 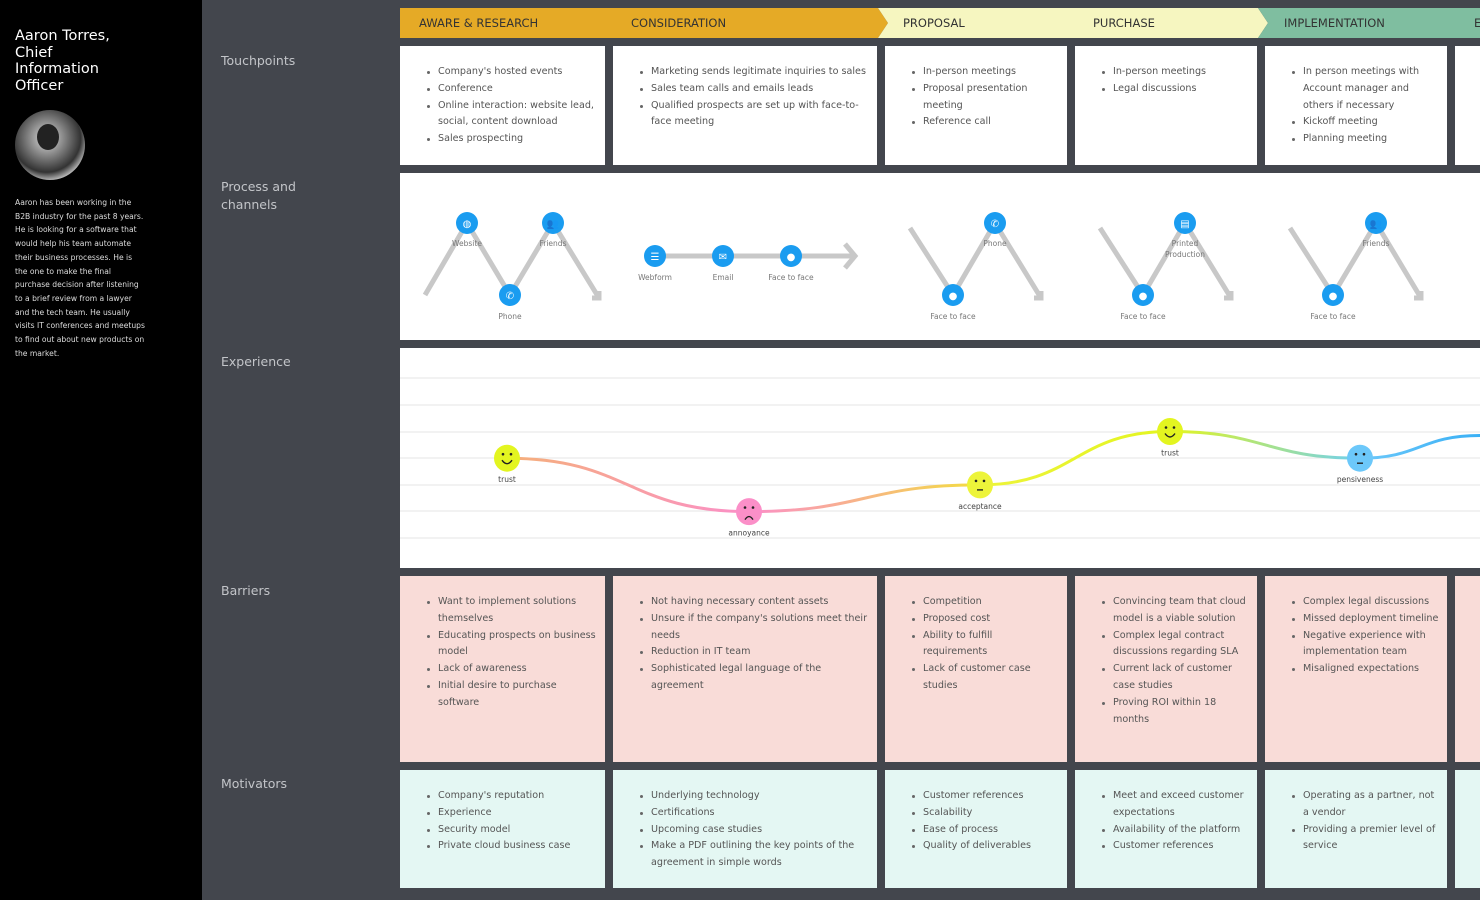 I want to click on channel-friends2: 👥 Friends, so click(x=1376, y=230).